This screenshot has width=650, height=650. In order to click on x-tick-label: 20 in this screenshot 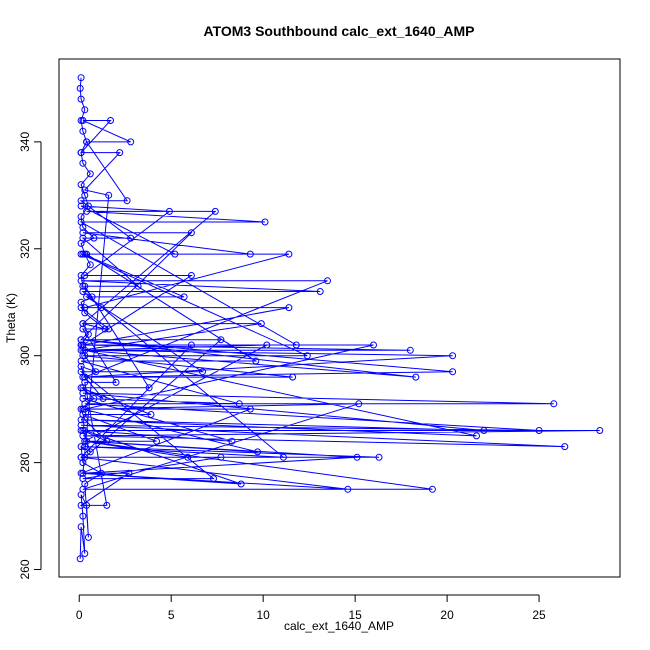, I will do `click(447, 615)`.